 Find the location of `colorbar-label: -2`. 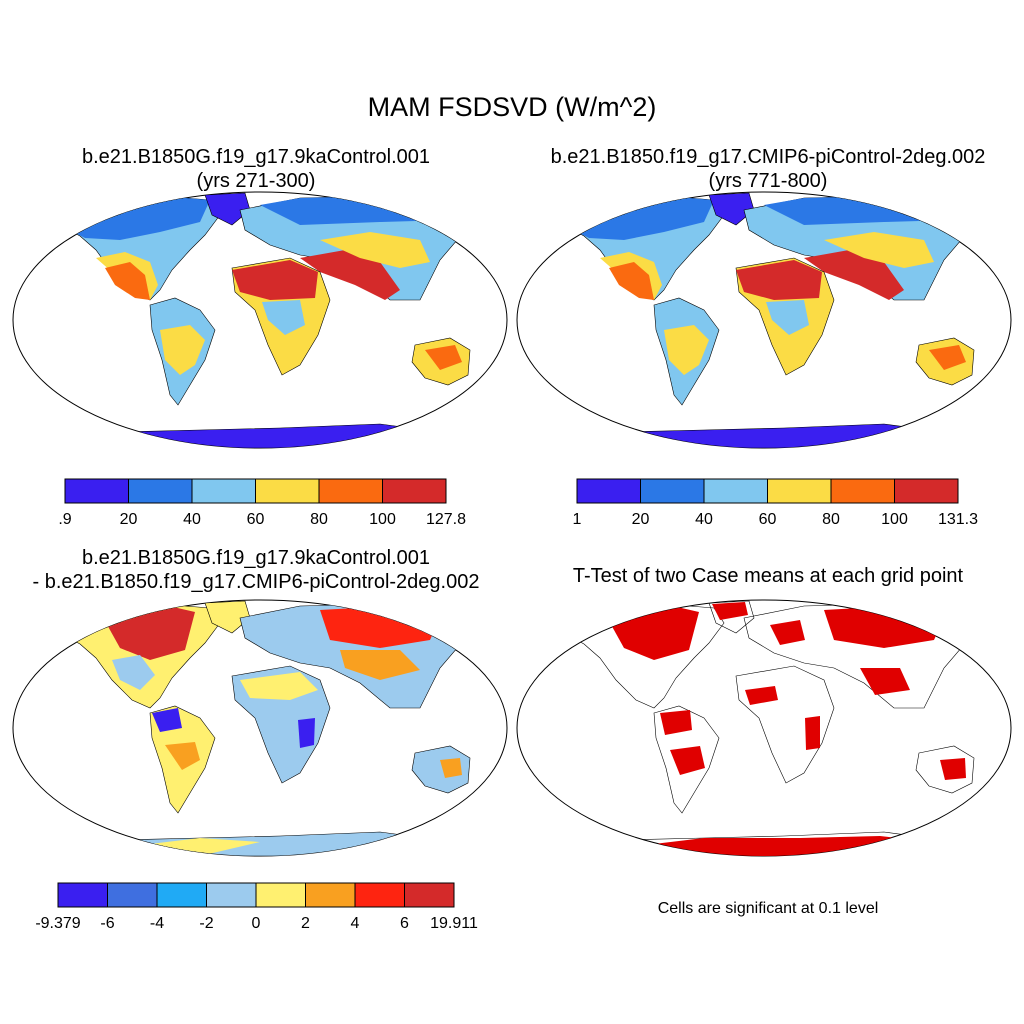

colorbar-label: -2 is located at coordinates (206, 923).